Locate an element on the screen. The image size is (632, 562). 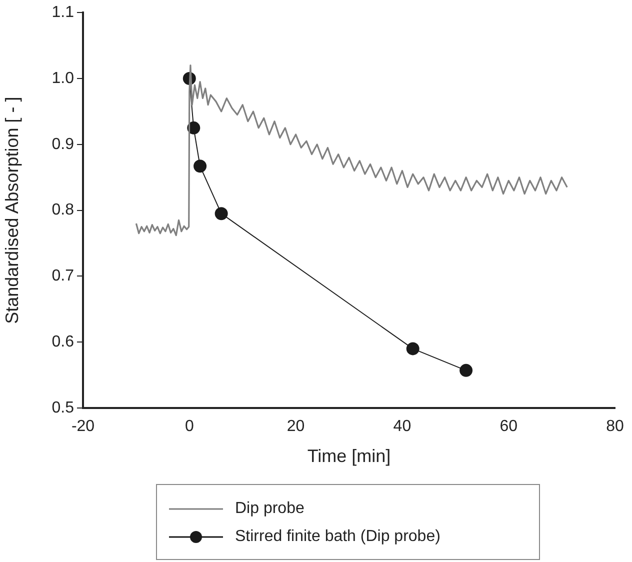
x-tick-label: 80 is located at coordinates (615, 427).